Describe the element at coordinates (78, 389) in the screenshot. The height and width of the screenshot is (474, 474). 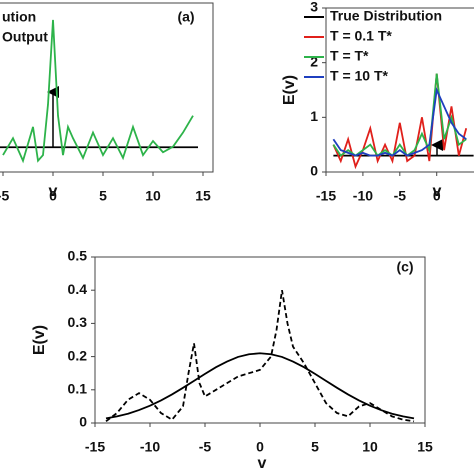
I see `y-tick-label: 0.1` at that location.